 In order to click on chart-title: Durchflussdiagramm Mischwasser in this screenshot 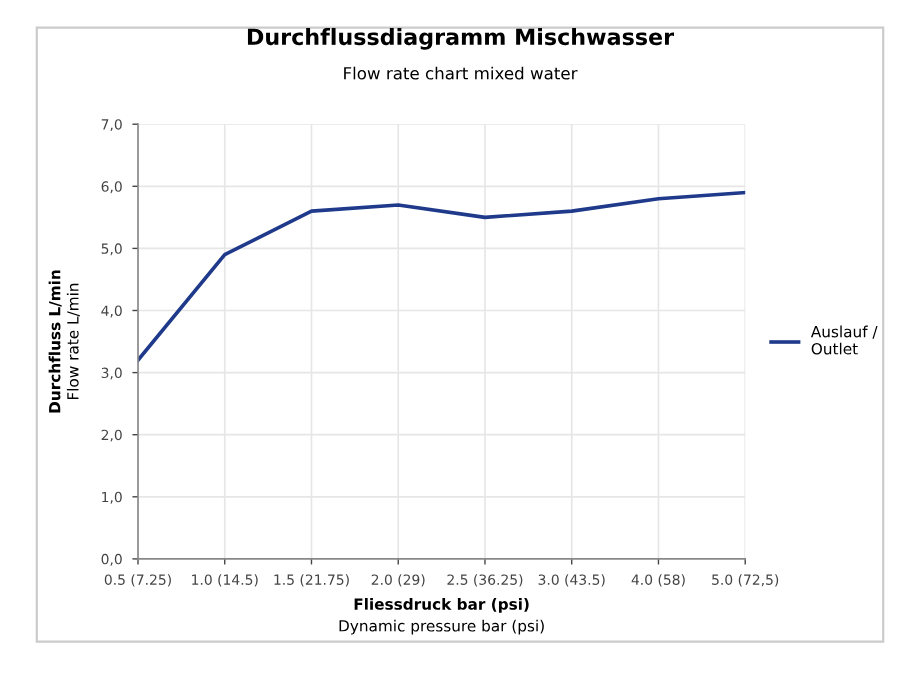, I will do `click(461, 38)`.